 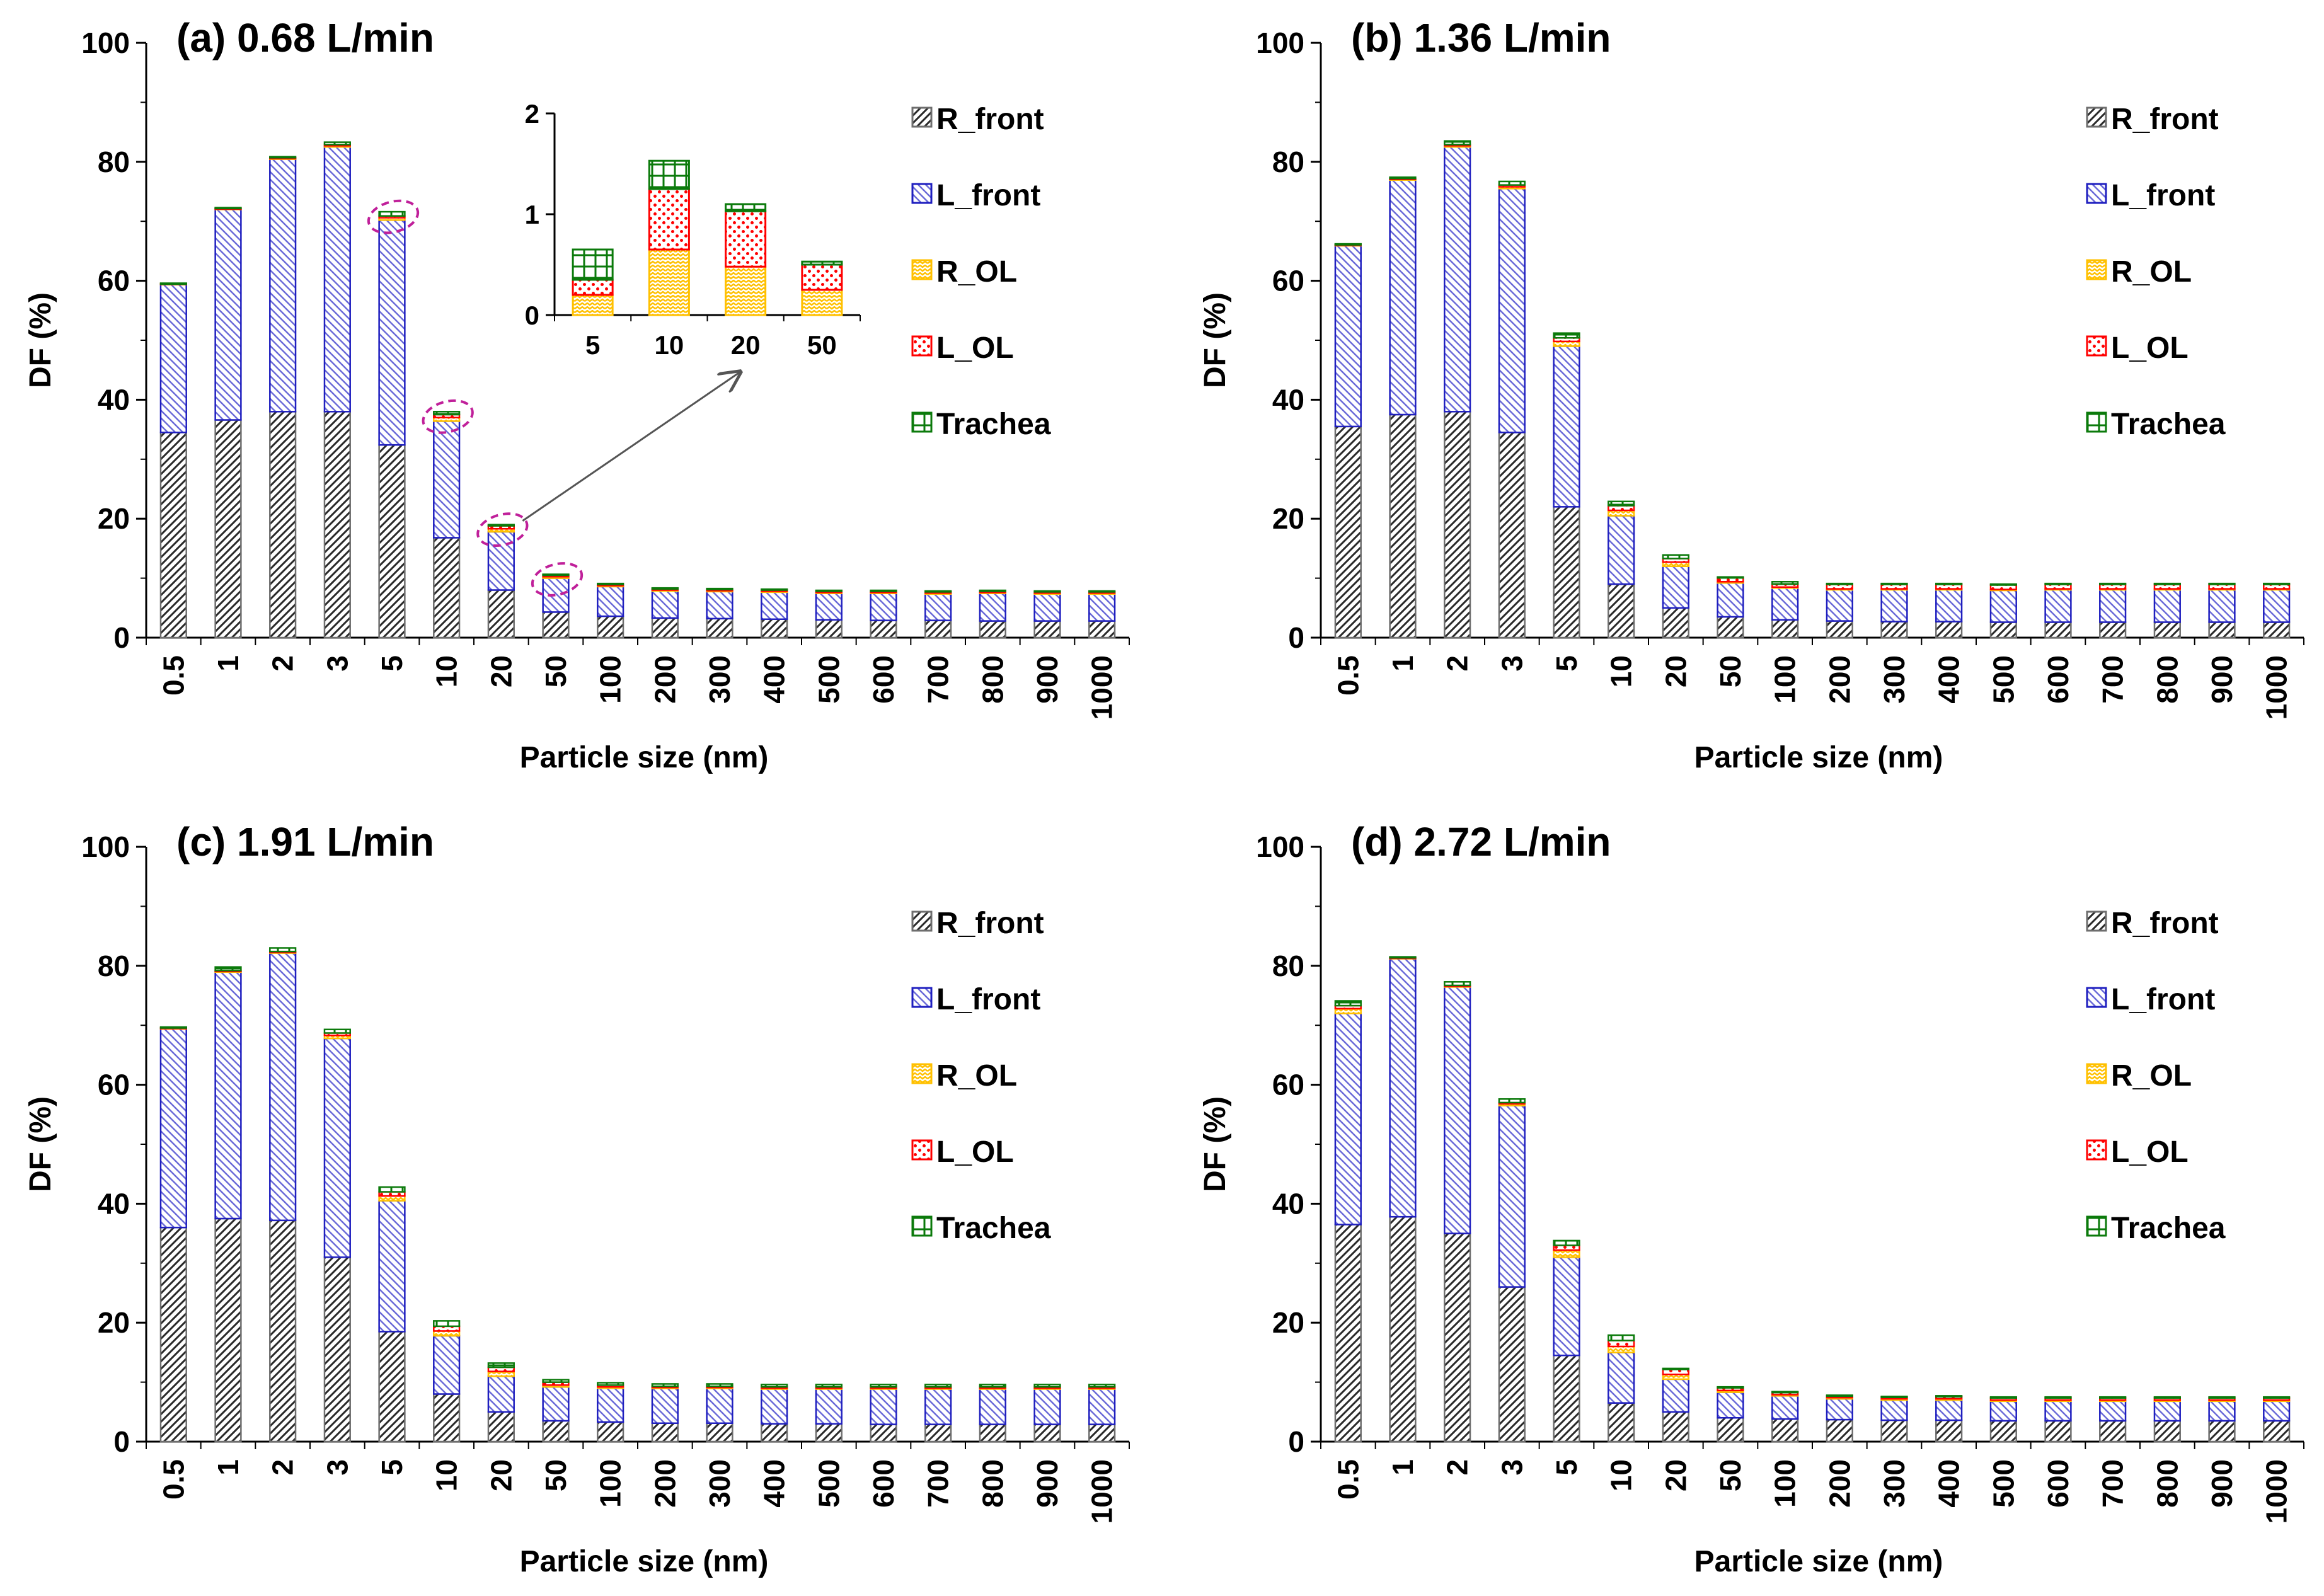 What do you see at coordinates (121, 637) in the screenshot?
I see `y-tick-label: 0` at bounding box center [121, 637].